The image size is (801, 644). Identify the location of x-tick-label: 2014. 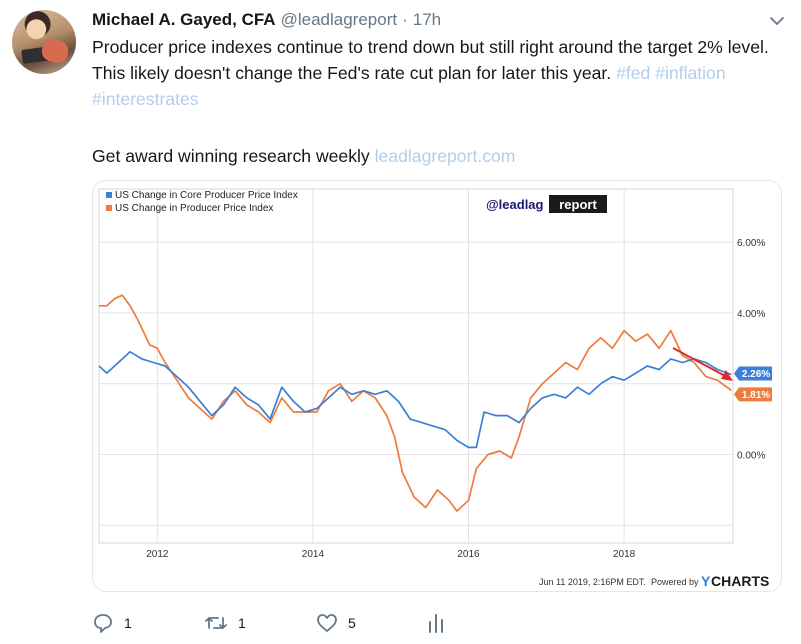
(313, 554).